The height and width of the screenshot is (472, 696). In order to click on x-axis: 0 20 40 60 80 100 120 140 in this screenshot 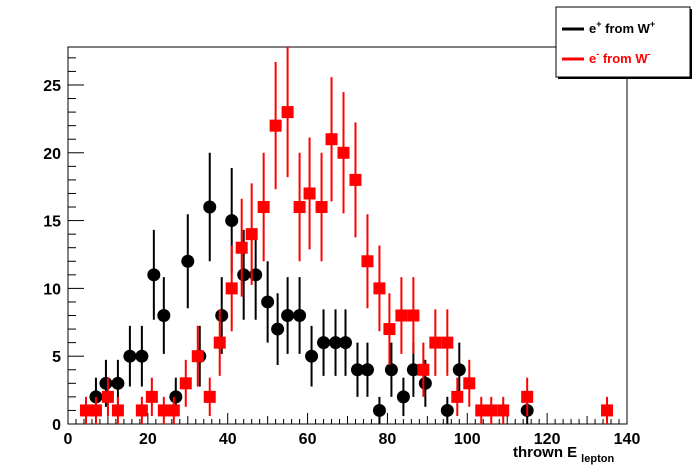, I will do `click(352, 430)`.